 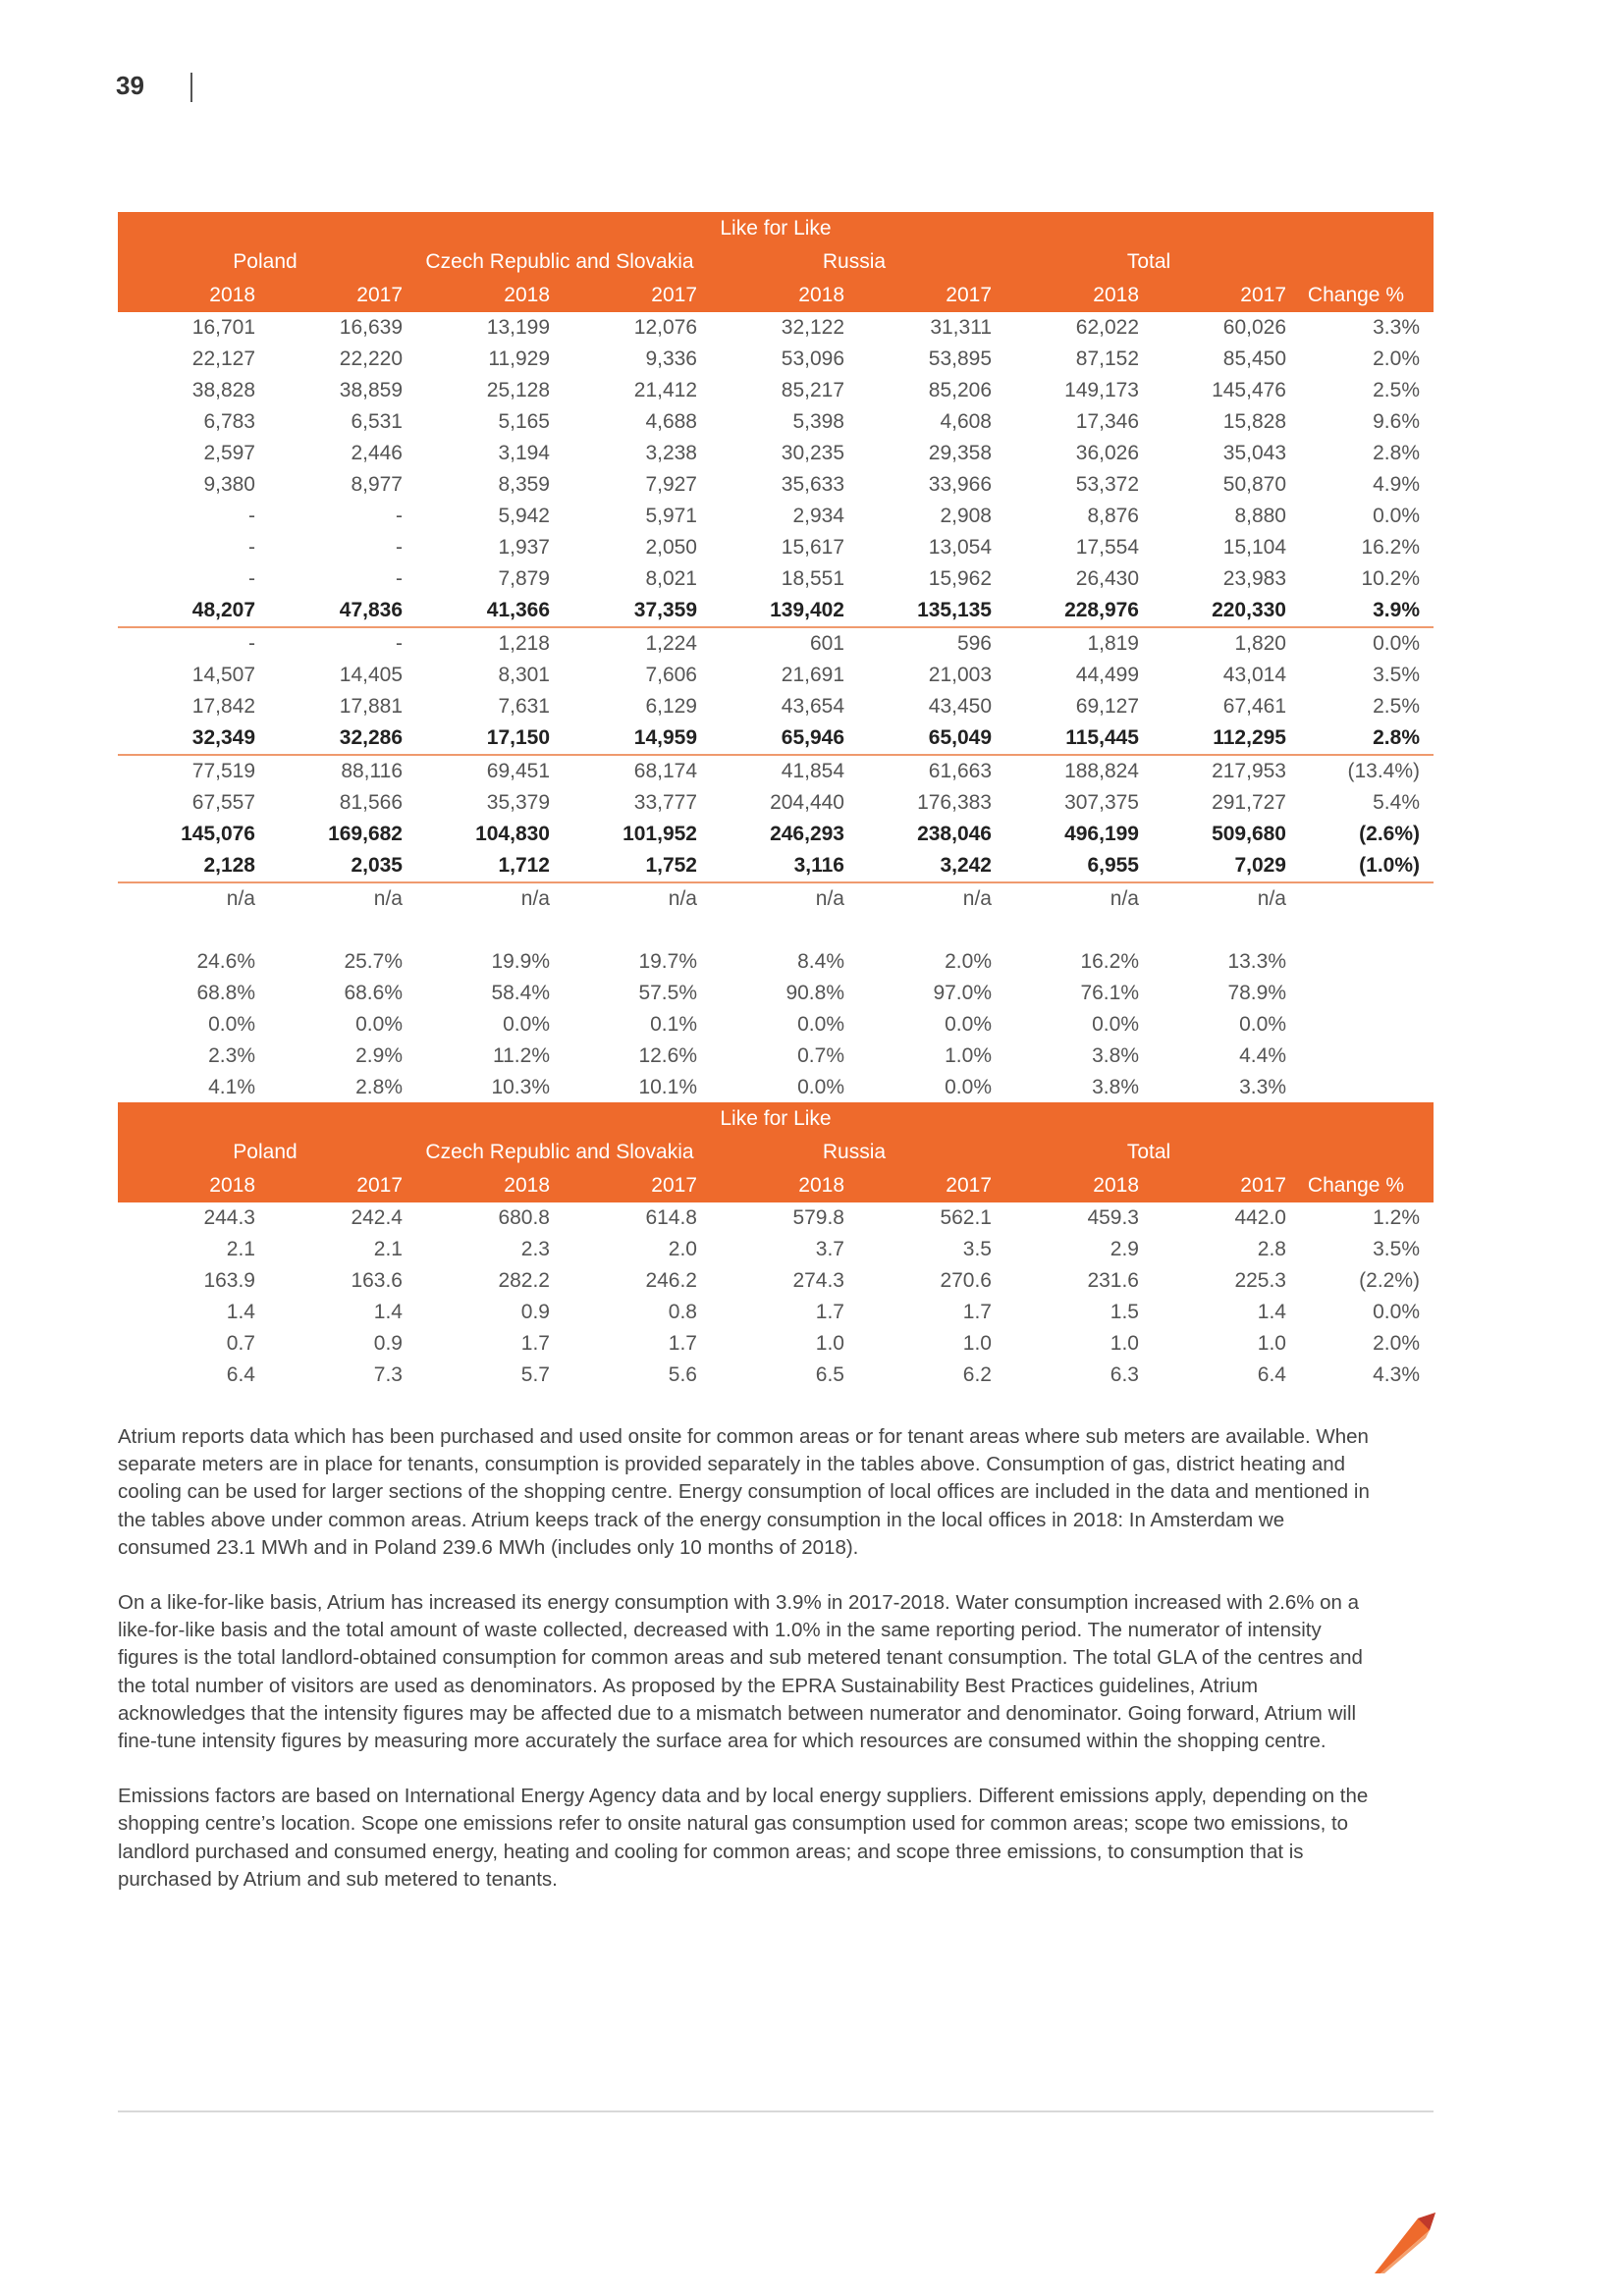 What do you see at coordinates (1254, 422) in the screenshot?
I see `table-cell: 15,828` at bounding box center [1254, 422].